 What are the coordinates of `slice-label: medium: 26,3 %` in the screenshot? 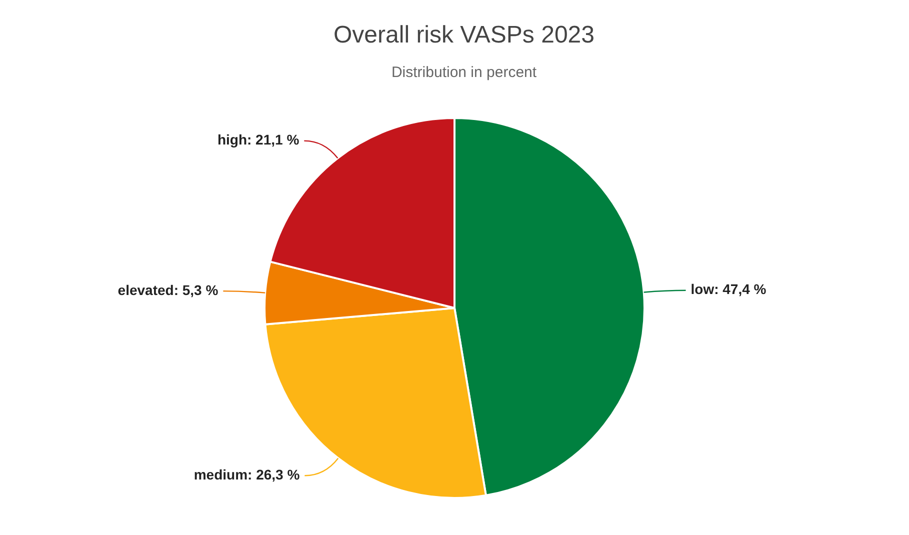 It's located at (247, 474).